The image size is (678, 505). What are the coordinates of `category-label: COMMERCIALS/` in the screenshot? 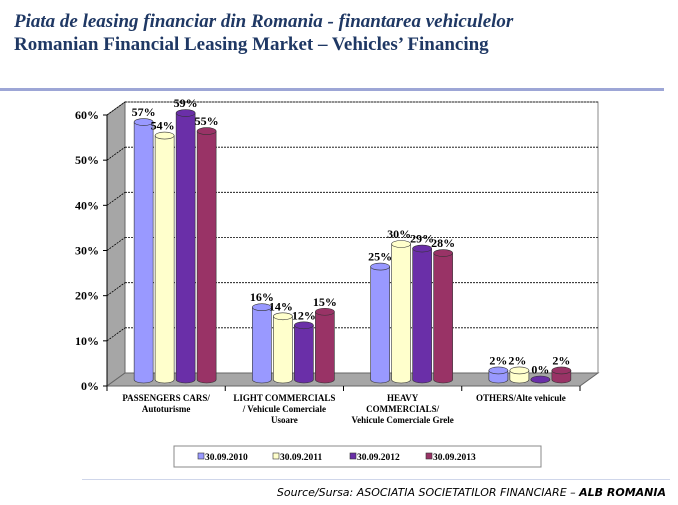 It's located at (403, 409).